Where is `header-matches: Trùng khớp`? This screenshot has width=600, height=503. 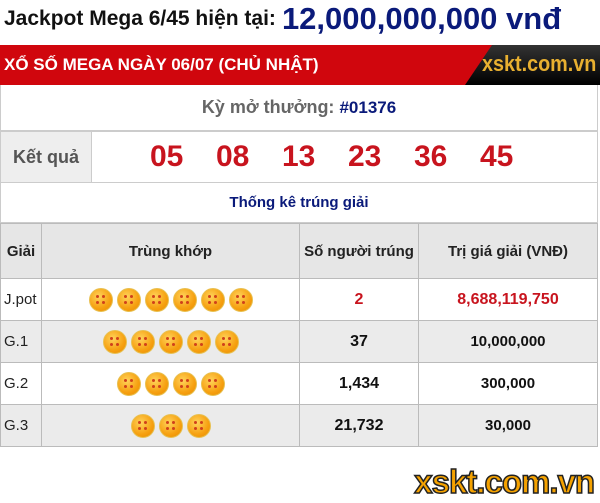 header-matches: Trùng khớp is located at coordinates (170, 251).